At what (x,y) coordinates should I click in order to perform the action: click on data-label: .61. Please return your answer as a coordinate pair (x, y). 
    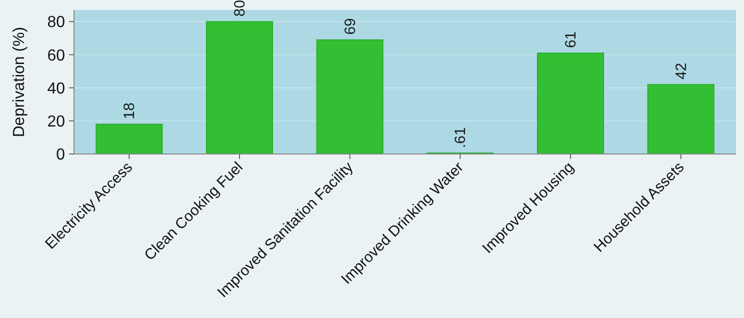
    Looking at the image, I should click on (461, 137).